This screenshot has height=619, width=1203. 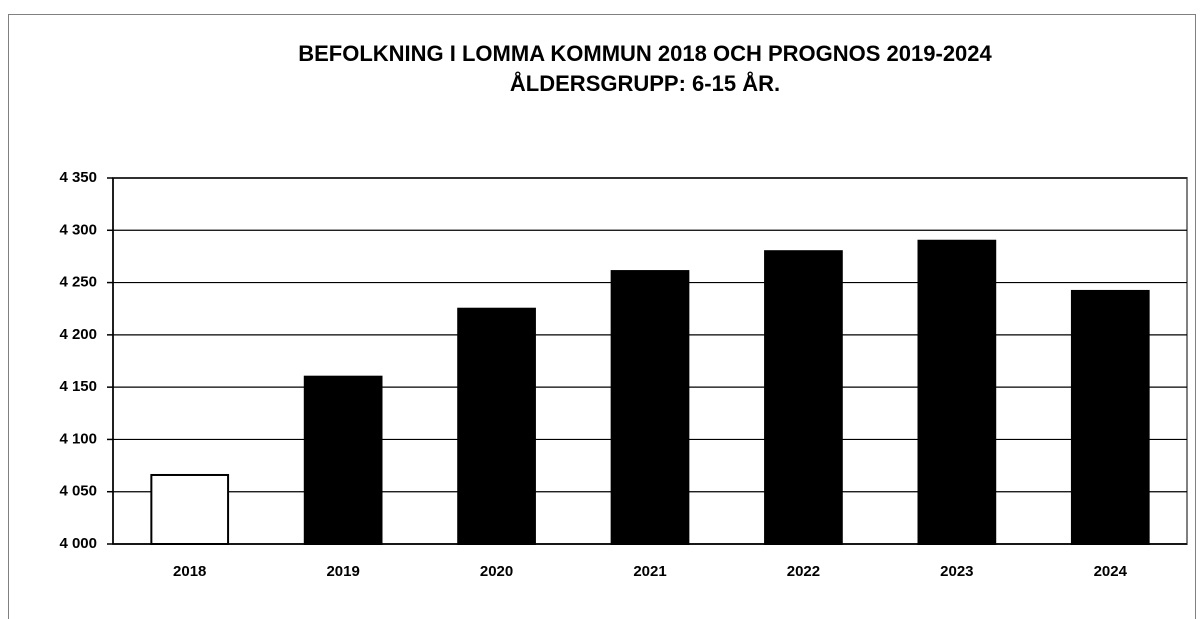 I want to click on y-tick-label: 4 250, so click(x=78, y=282).